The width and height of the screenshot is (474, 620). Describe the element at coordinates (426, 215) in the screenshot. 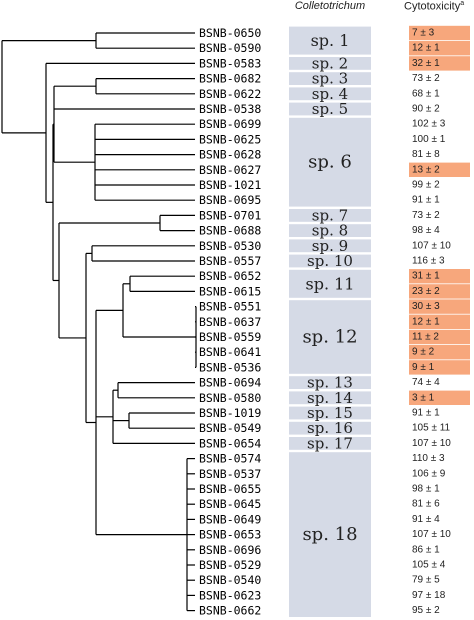

I see `cytotoxicity-value: 73 ± 2` at that location.